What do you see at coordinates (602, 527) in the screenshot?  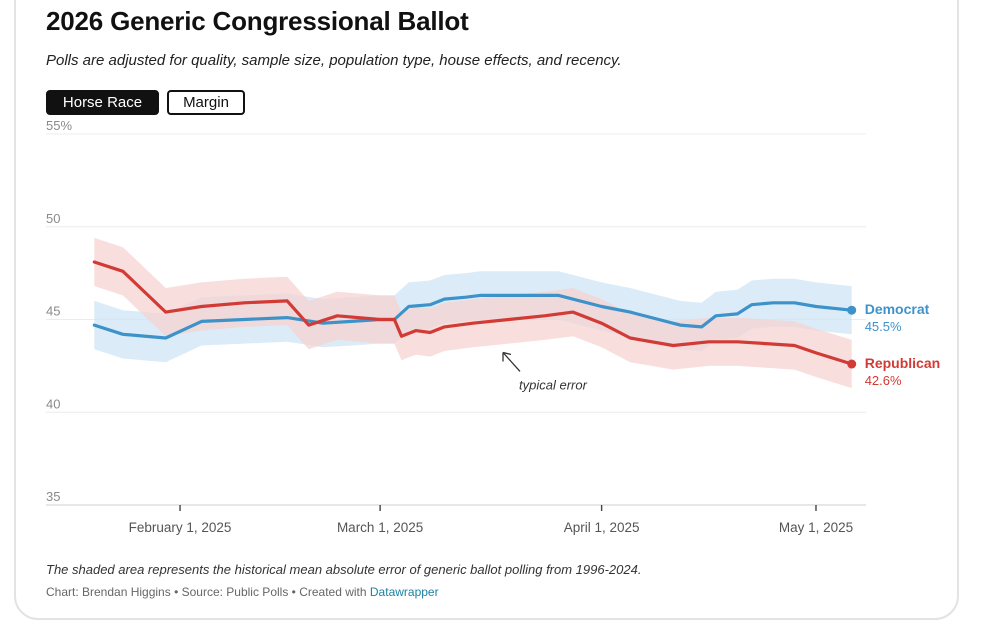 I see `x-tick-label: April 1, 2025` at bounding box center [602, 527].